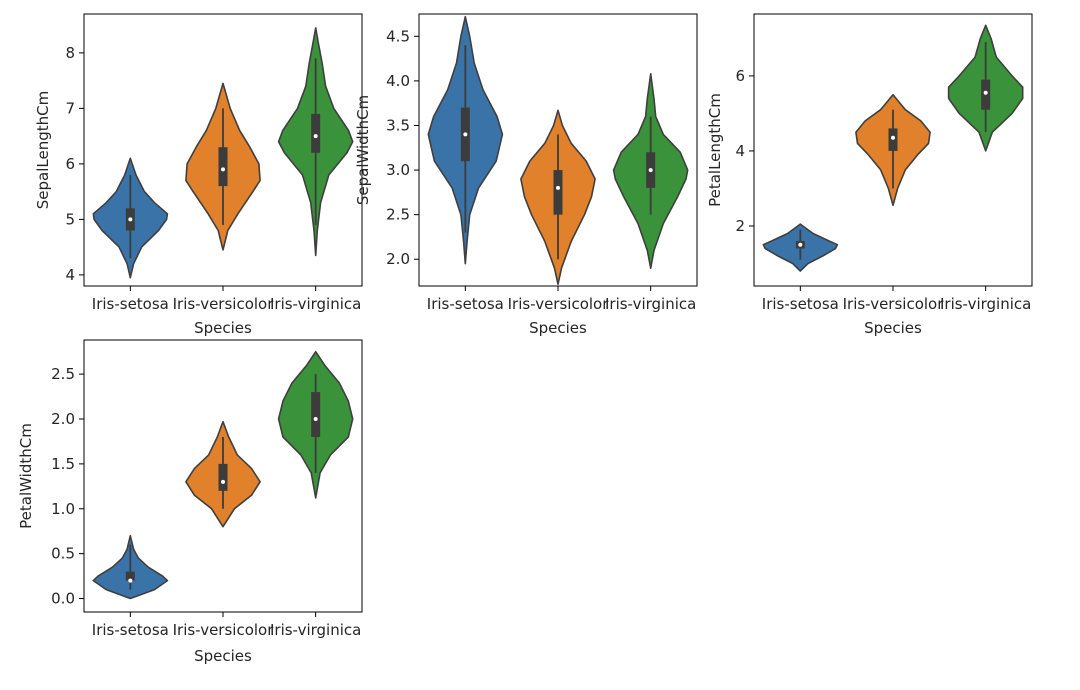  I want to click on y-tick-label: 1.0, so click(63, 509).